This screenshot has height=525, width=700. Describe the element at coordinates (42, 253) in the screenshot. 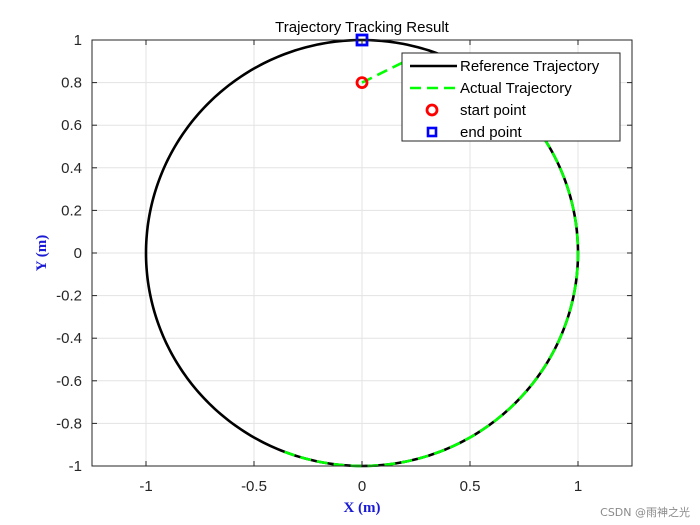

I see `y-axis-label: Y (m)` at that location.